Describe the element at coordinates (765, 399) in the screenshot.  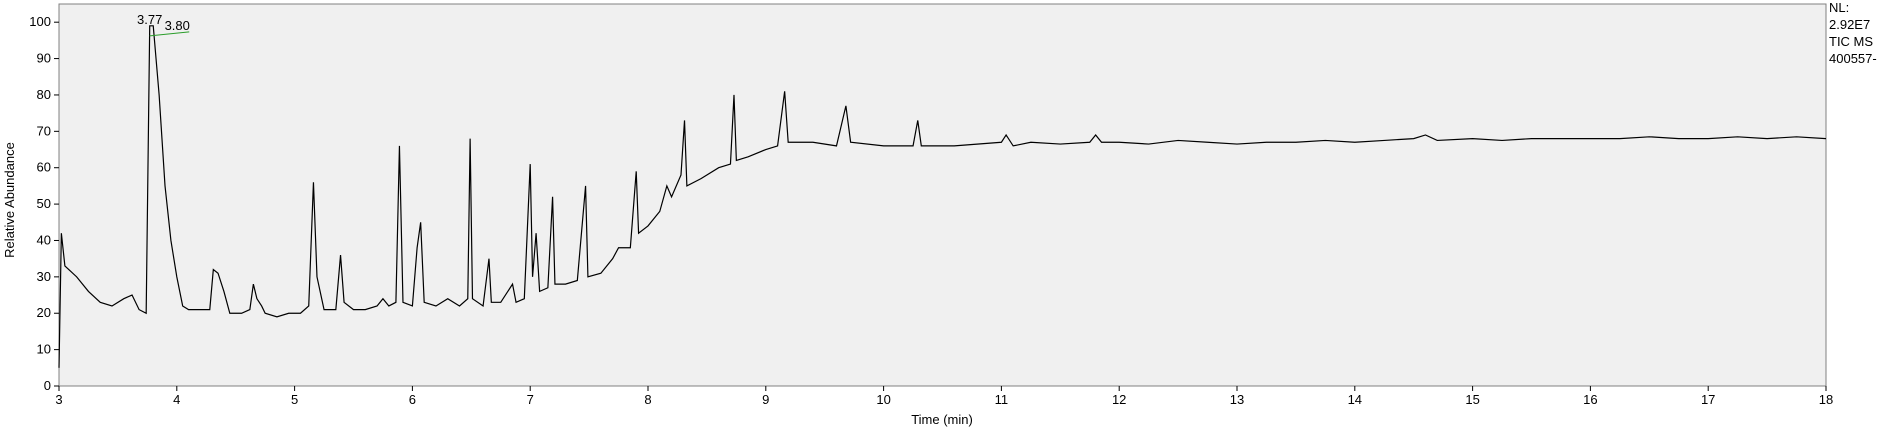
I see `x-tick-label: 9` at that location.